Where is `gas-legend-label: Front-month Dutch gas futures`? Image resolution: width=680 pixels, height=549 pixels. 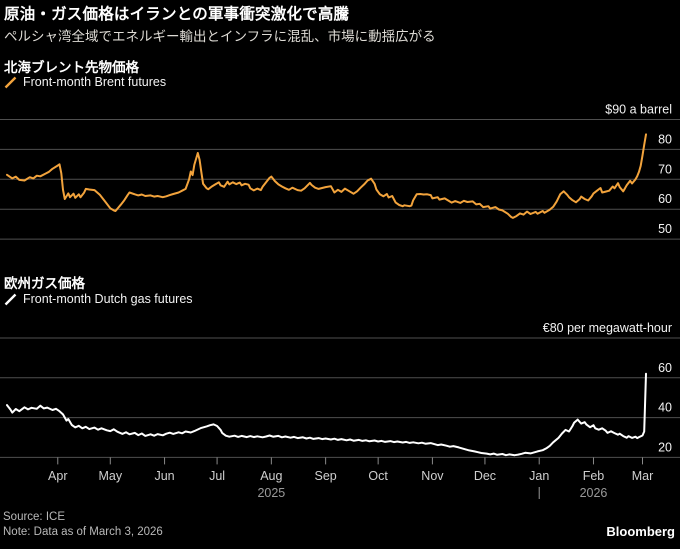
gas-legend-label: Front-month Dutch gas futures is located at coordinates (108, 299).